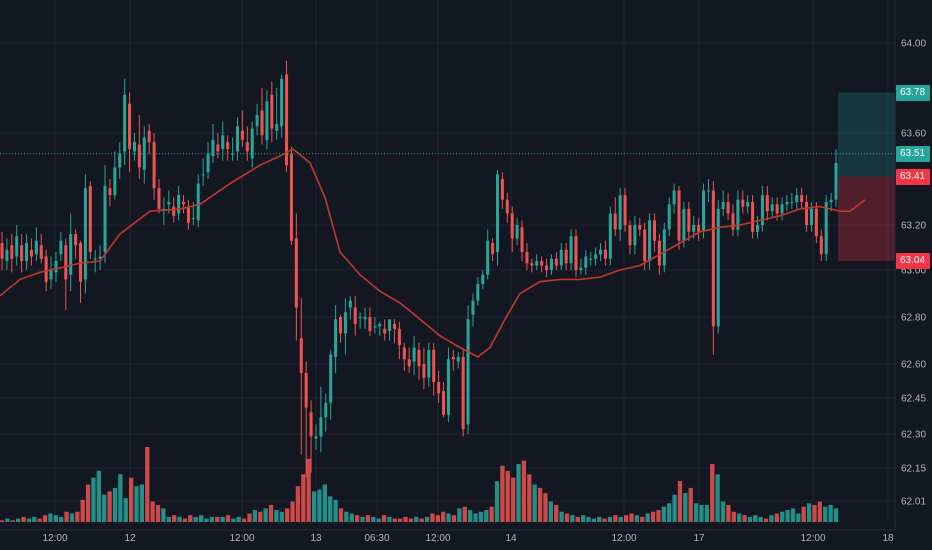  I want to click on time-tick-label: 13, so click(316, 538).